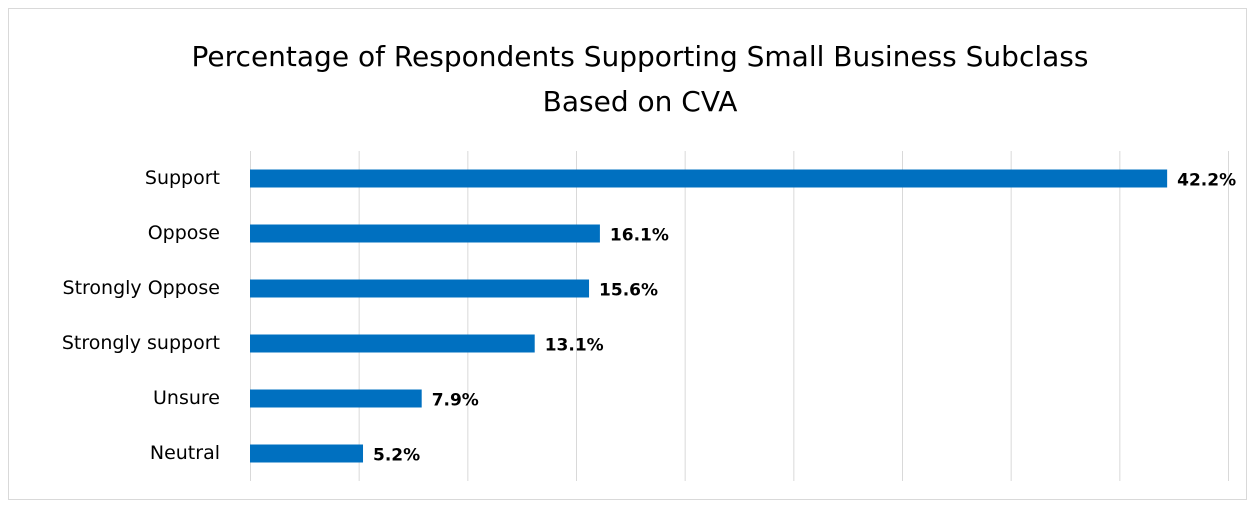 The image size is (1255, 508). What do you see at coordinates (141, 288) in the screenshot?
I see `y-tick-label: Strongly Oppose` at bounding box center [141, 288].